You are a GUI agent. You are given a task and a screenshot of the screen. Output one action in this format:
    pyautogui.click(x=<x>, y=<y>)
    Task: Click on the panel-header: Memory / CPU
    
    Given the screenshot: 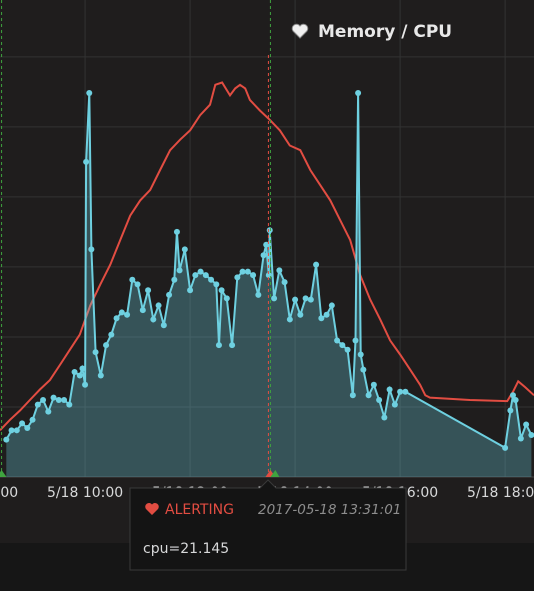 What is the action you would take?
    pyautogui.click(x=371, y=32)
    